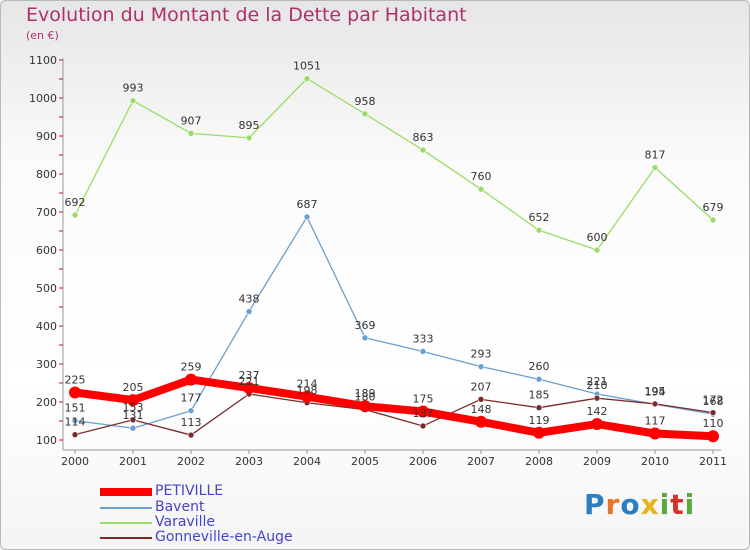 The height and width of the screenshot is (550, 750). Describe the element at coordinates (185, 522) in the screenshot. I see `legend-label: Varaville` at that location.